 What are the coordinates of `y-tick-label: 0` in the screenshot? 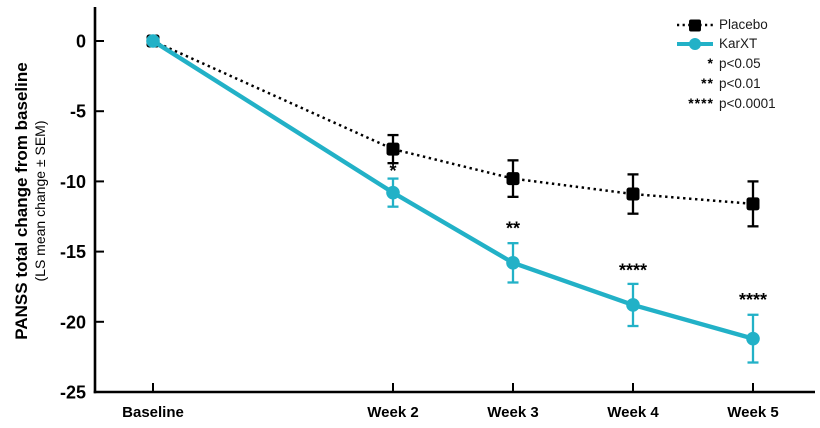 It's located at (81, 42).